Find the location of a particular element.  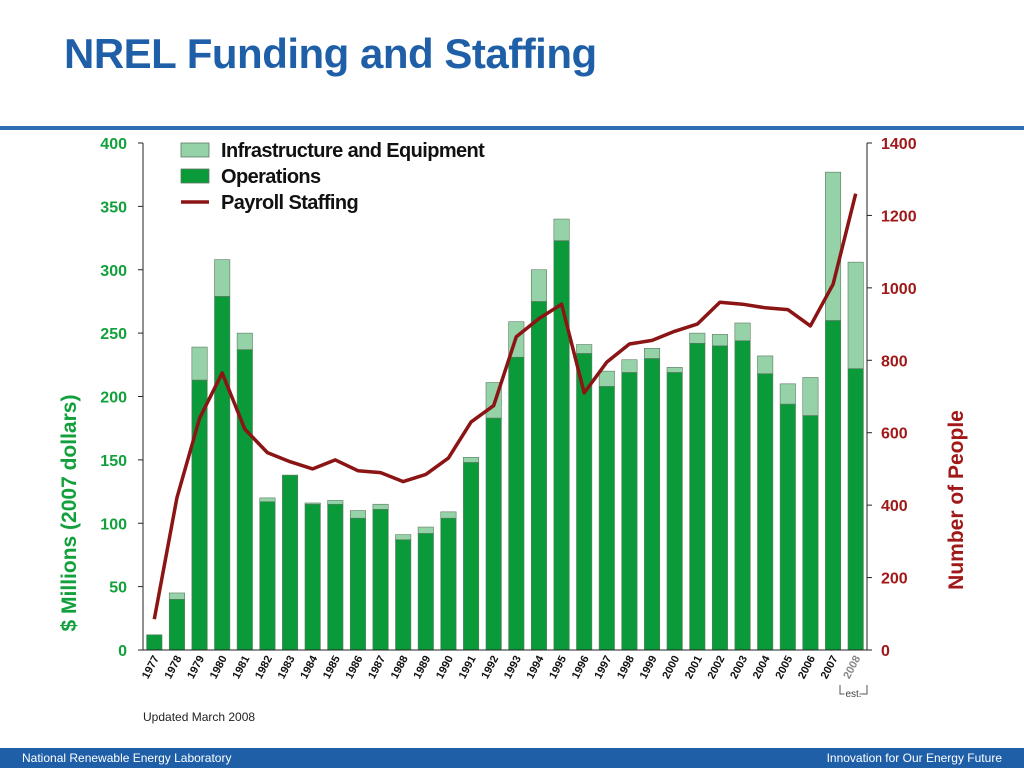

right-tick-label: 1400 is located at coordinates (899, 144).